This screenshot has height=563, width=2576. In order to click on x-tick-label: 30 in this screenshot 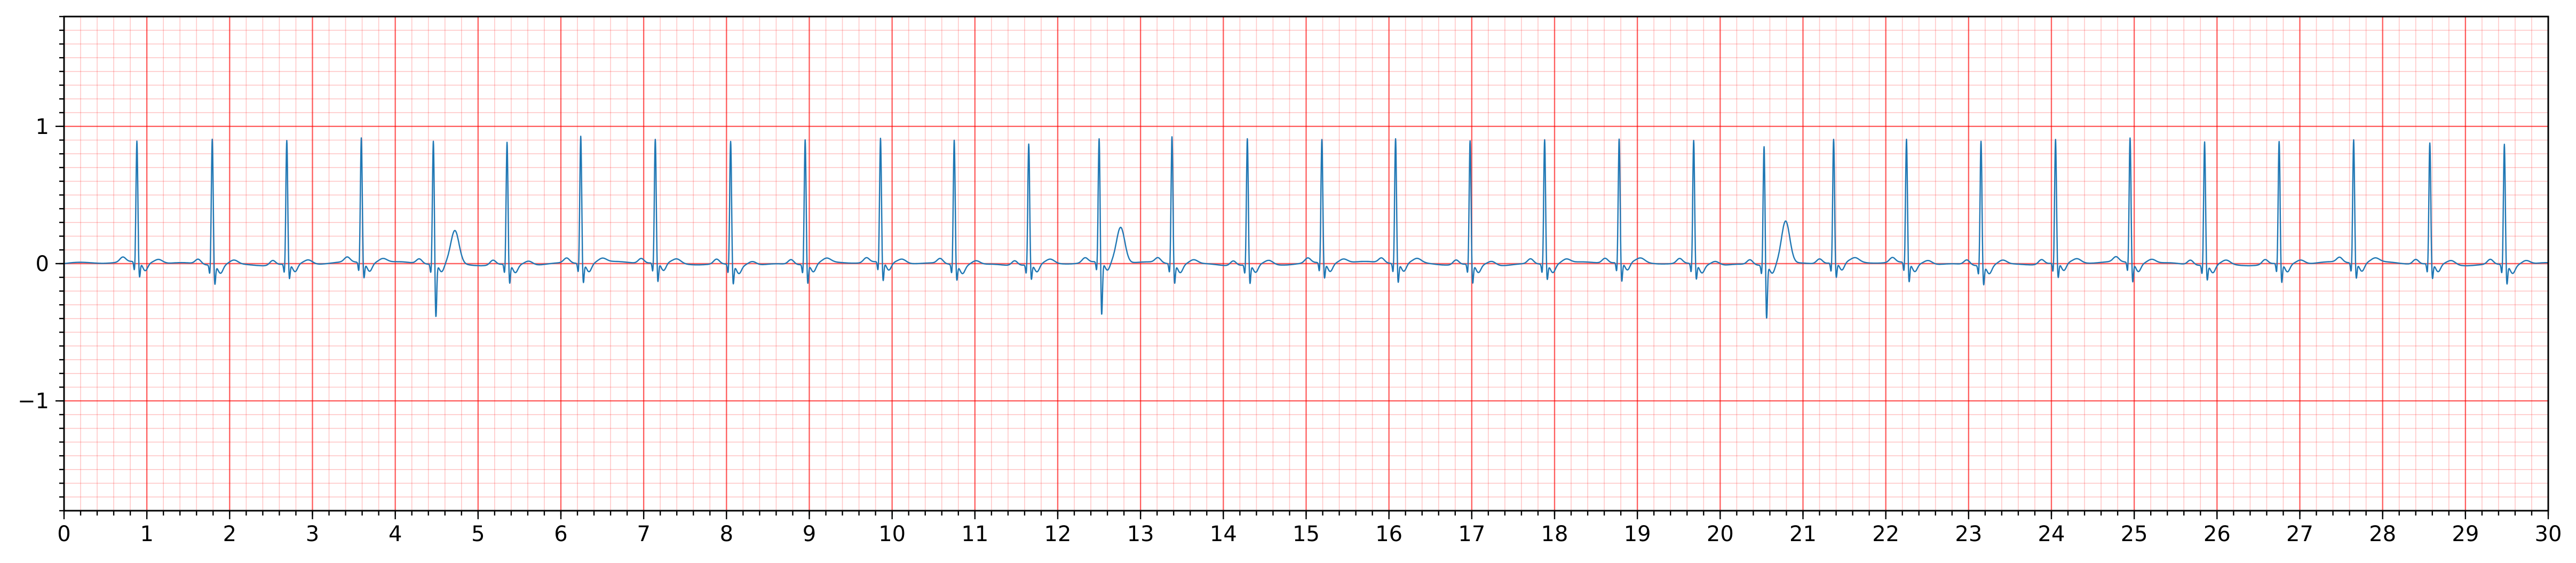, I will do `click(2548, 534)`.